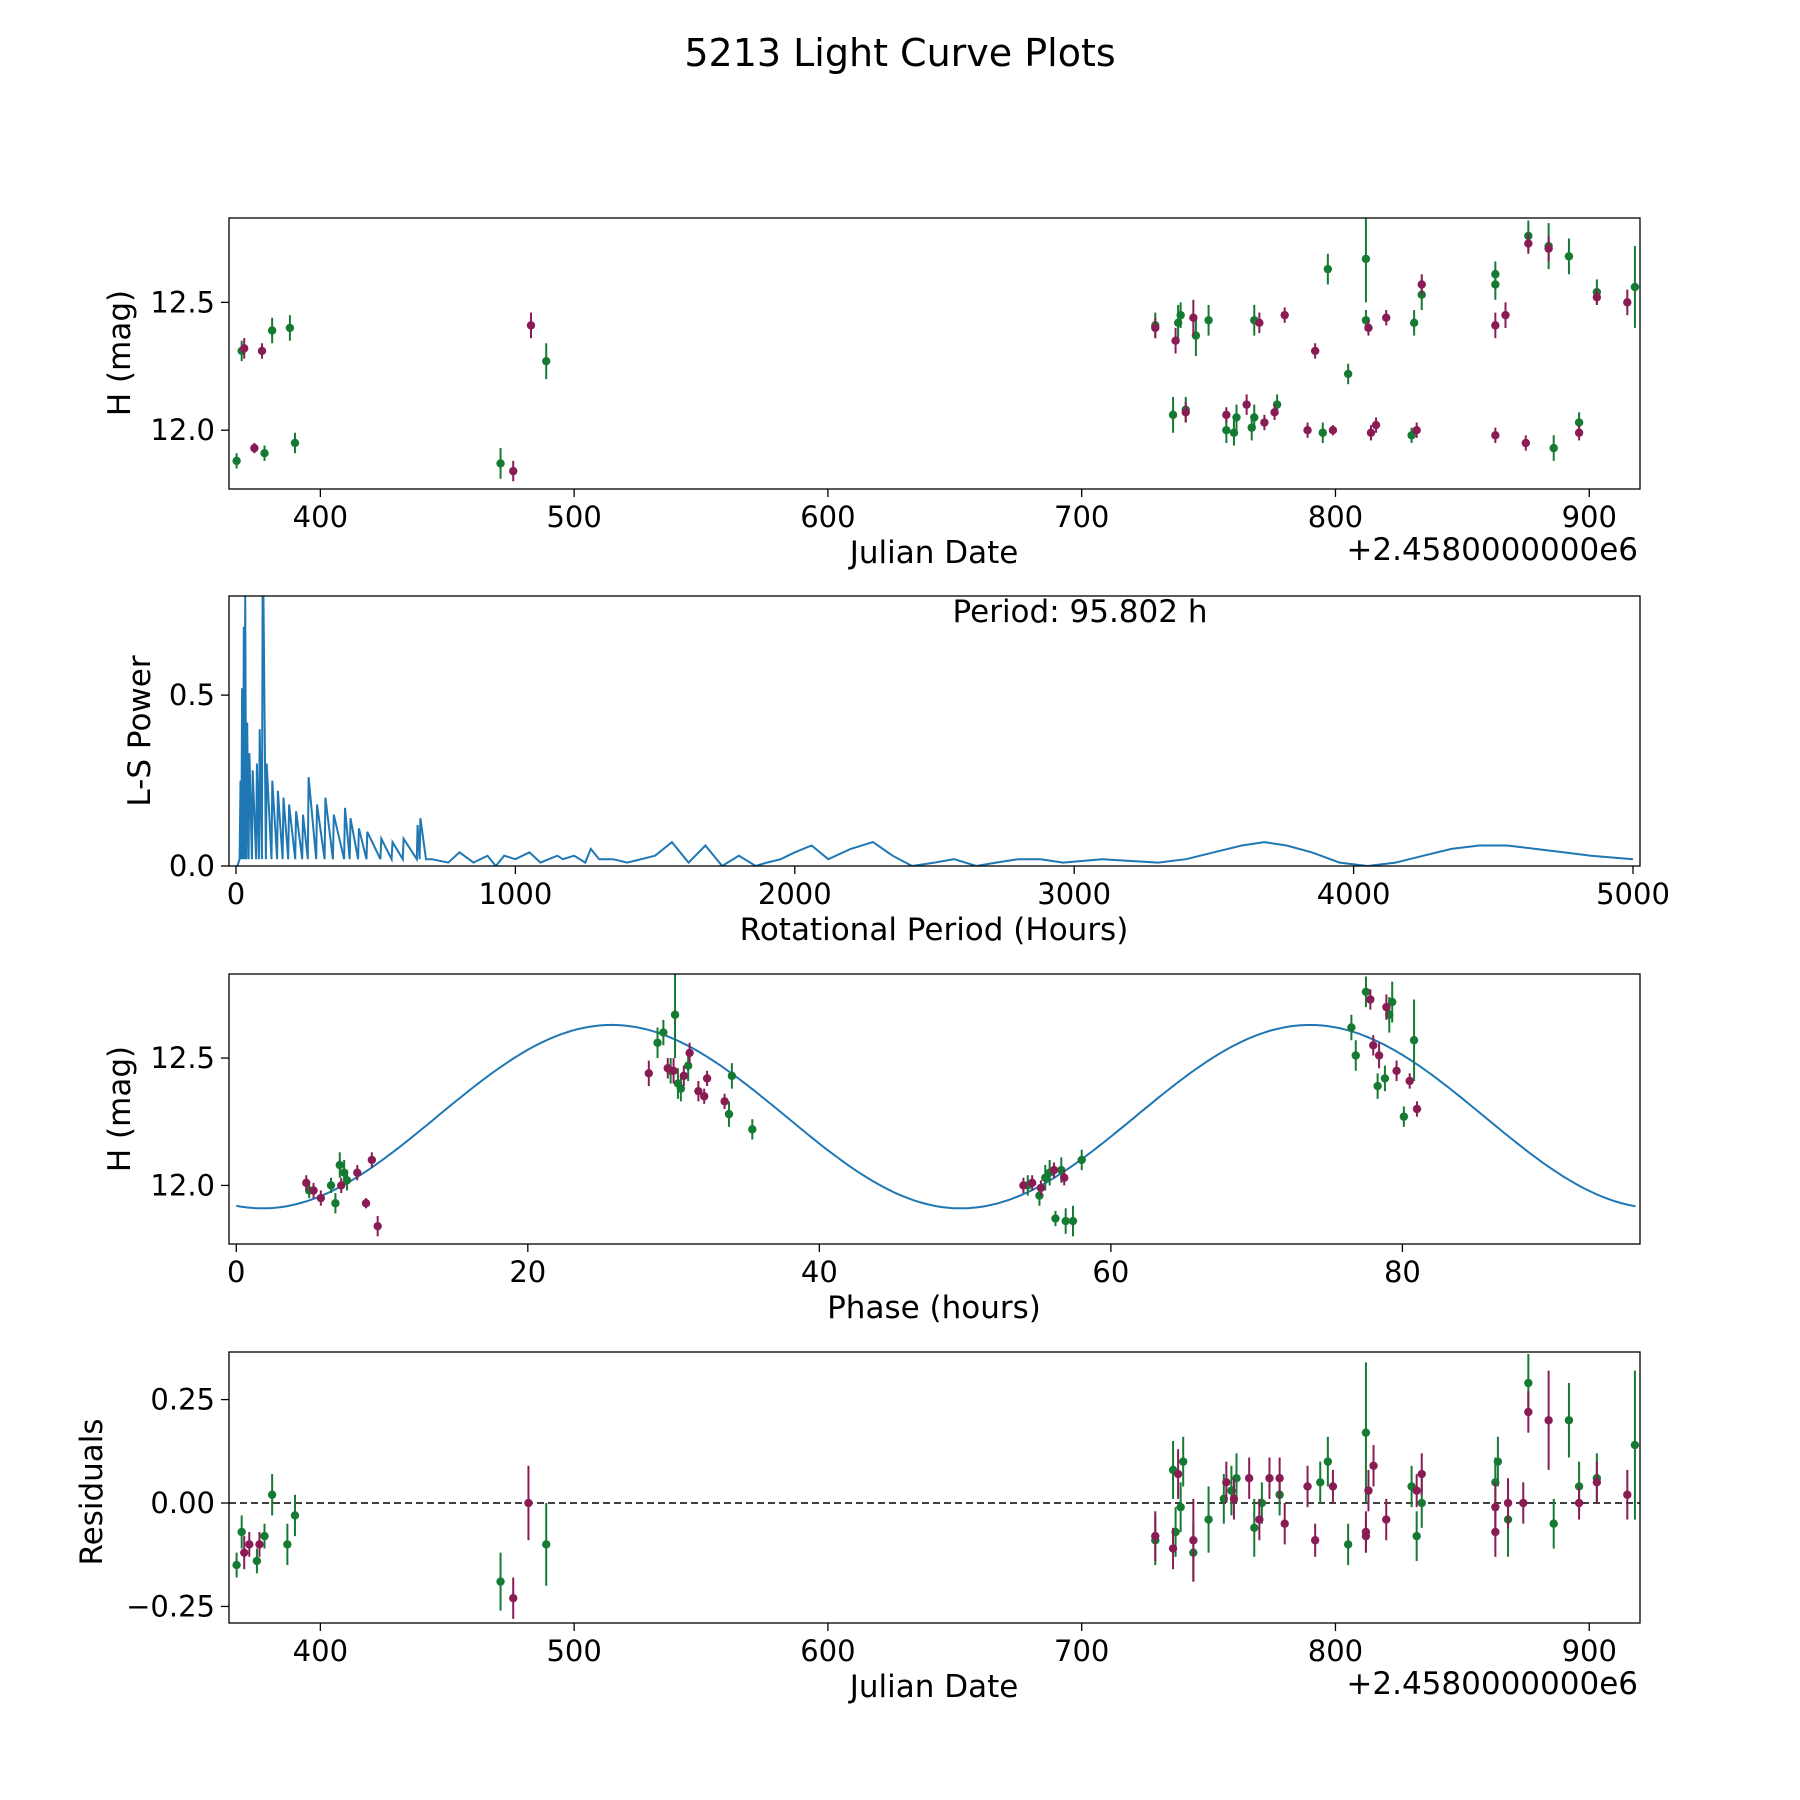 Image resolution: width=1800 pixels, height=1800 pixels. What do you see at coordinates (935, 731) in the screenshot?
I see `periodogram-marks` at bounding box center [935, 731].